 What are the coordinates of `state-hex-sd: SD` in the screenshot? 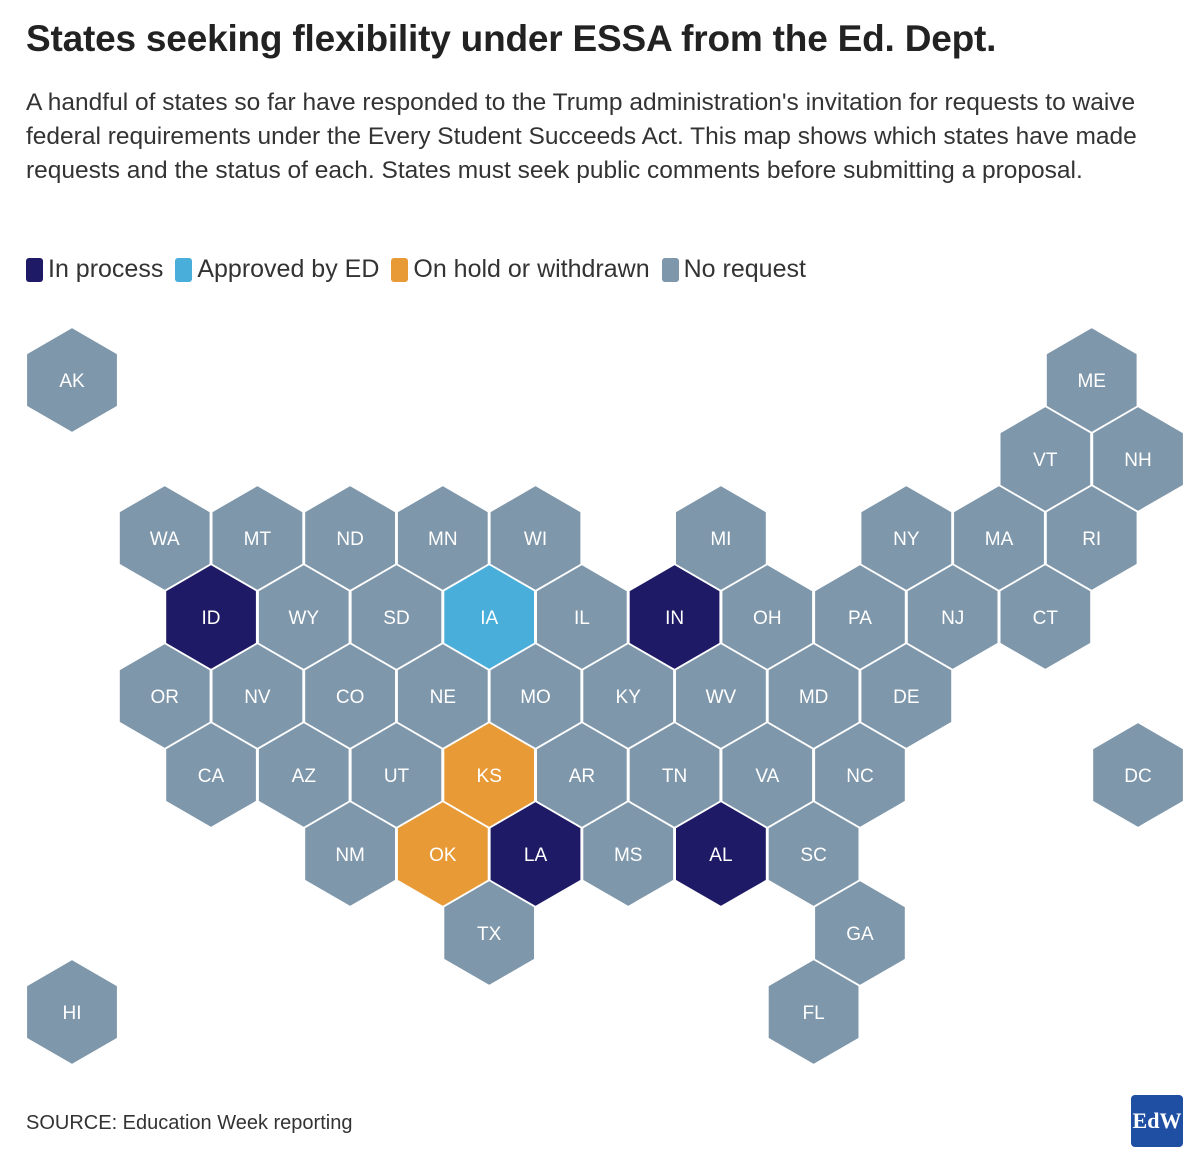 It's located at (396, 617).